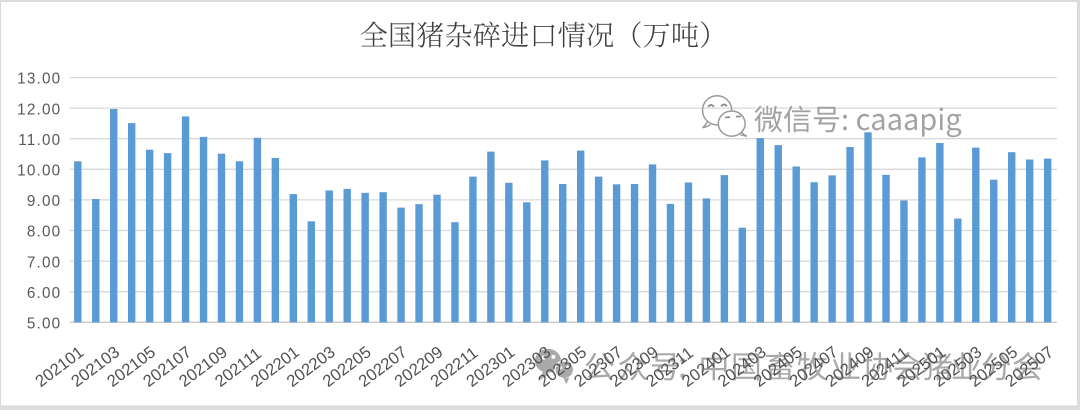 The height and width of the screenshot is (410, 1080). Describe the element at coordinates (44, 262) in the screenshot. I see `svg-text: 7.00` at that location.